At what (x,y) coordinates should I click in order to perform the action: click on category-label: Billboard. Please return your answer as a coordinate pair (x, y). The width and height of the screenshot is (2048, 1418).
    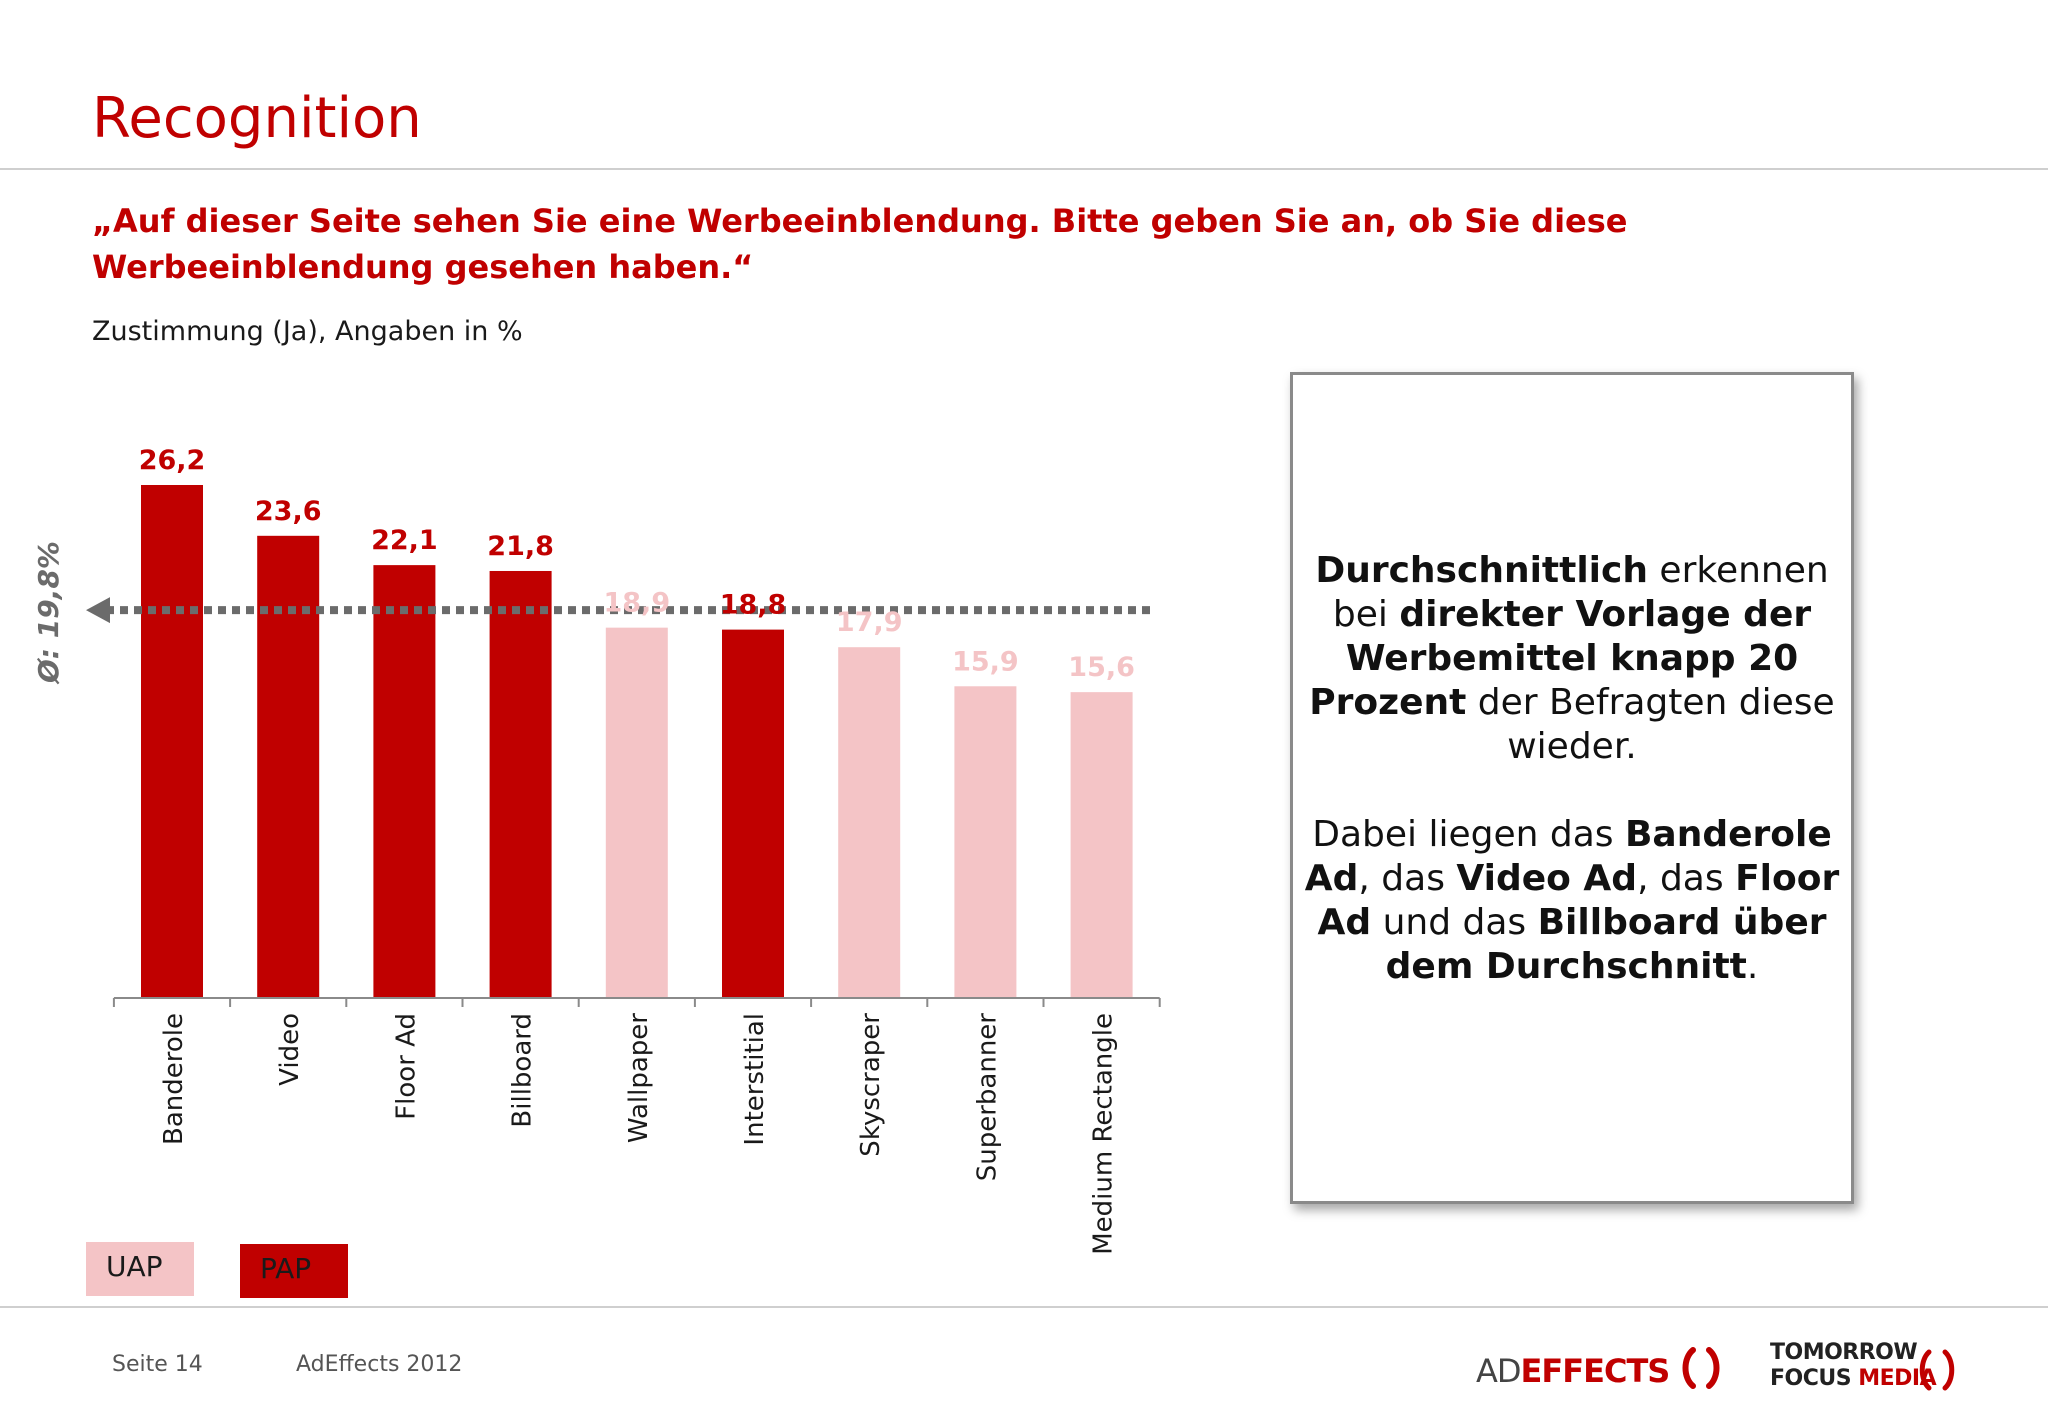
    Looking at the image, I should click on (523, 1070).